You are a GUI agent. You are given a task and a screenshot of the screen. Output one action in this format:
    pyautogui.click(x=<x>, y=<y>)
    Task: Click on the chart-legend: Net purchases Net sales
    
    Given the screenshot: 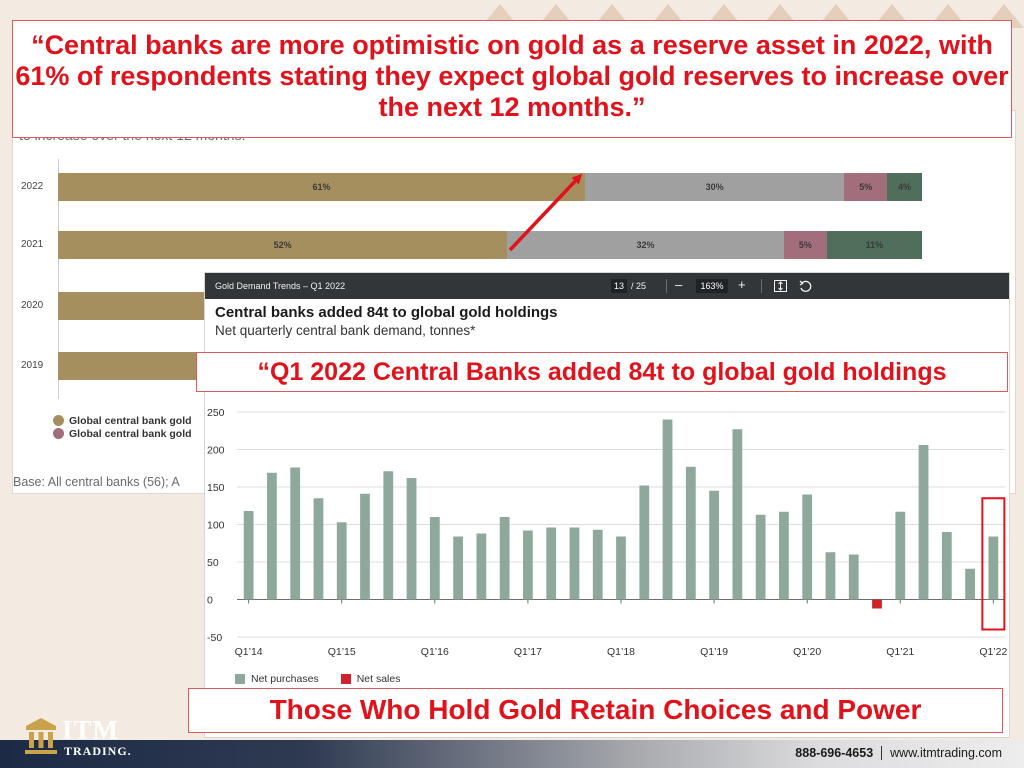 What is the action you would take?
    pyautogui.click(x=328, y=679)
    